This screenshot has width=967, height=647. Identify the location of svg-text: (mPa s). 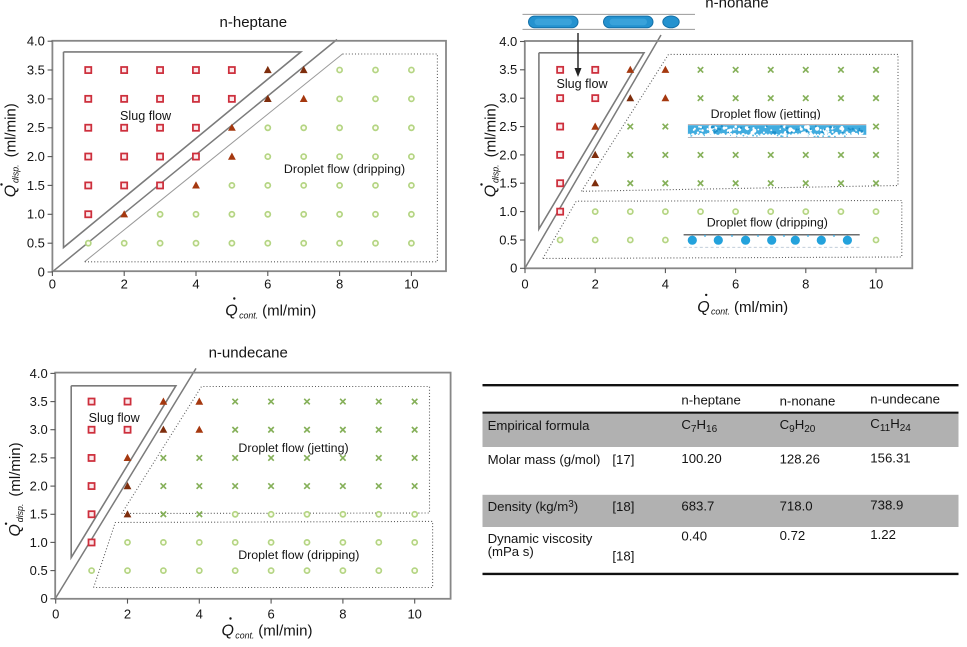
(511, 551).